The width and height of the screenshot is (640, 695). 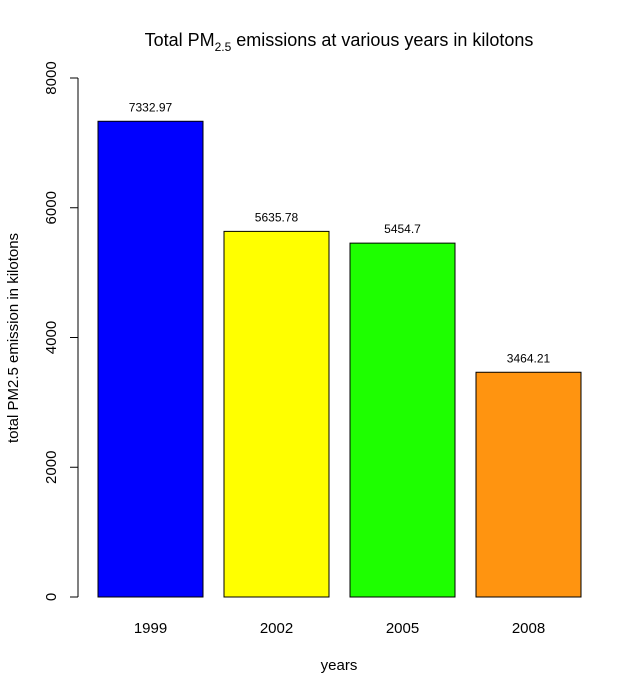 What do you see at coordinates (402, 229) in the screenshot?
I see `data-label-2005: 5454.7` at bounding box center [402, 229].